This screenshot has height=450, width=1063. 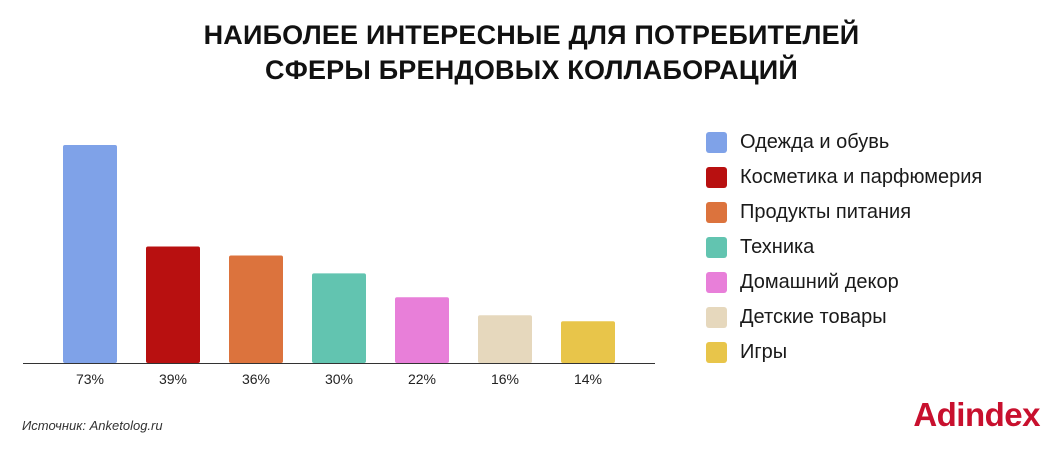 What do you see at coordinates (861, 177) in the screenshot?
I see `legend-label: Косметика и парфюмерия` at bounding box center [861, 177].